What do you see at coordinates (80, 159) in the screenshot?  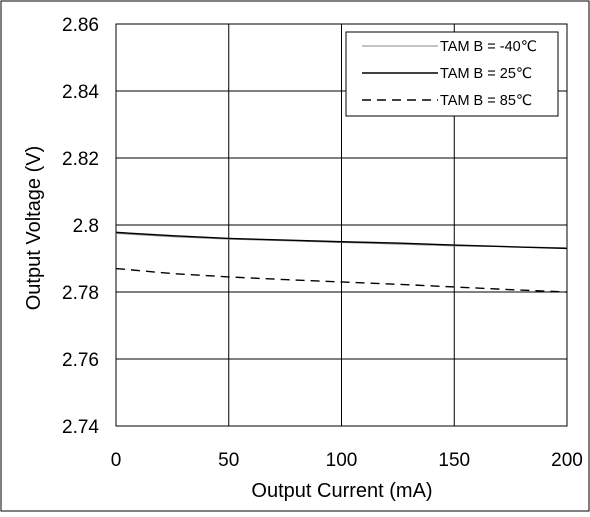 I see `y-tick-label: 2.82` at bounding box center [80, 159].